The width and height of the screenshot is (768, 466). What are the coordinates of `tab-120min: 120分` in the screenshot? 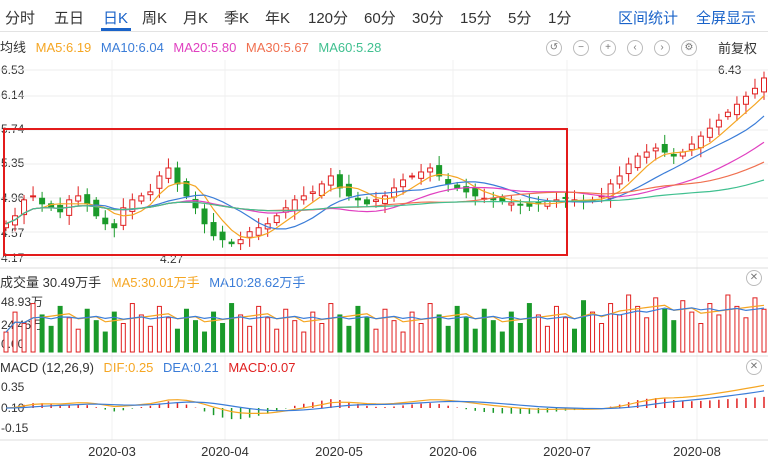 It's located at (328, 18).